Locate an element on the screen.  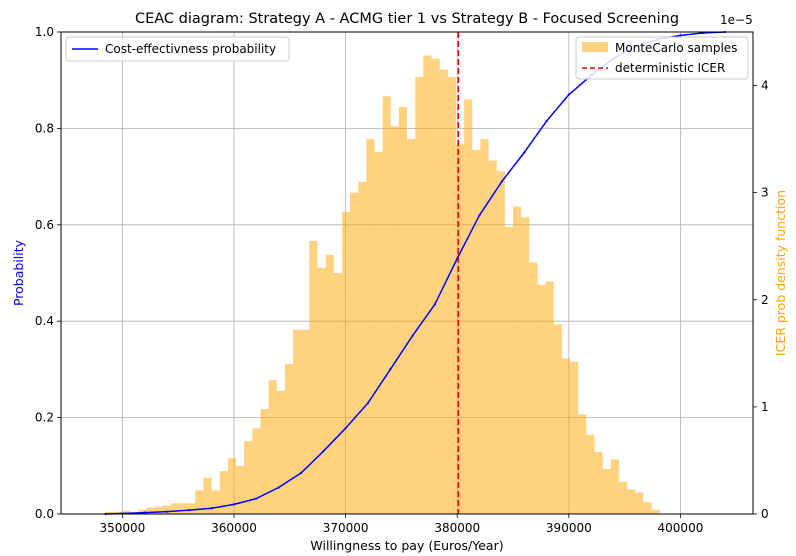
legend-entry-montecarlo: MonteCarlo samples is located at coordinates (676, 48).